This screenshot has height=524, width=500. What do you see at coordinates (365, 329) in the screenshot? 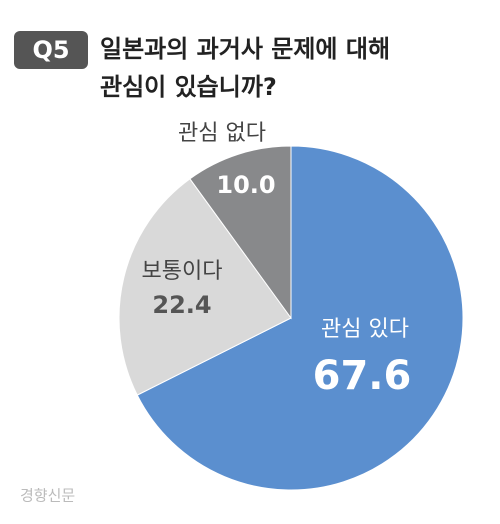
I see `slice-label: 관심 있다` at bounding box center [365, 329].